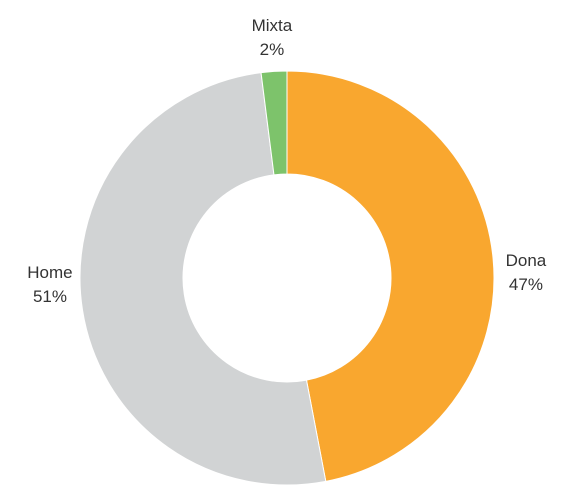 The width and height of the screenshot is (561, 486). I want to click on slice-value-label: 2%, so click(272, 49).